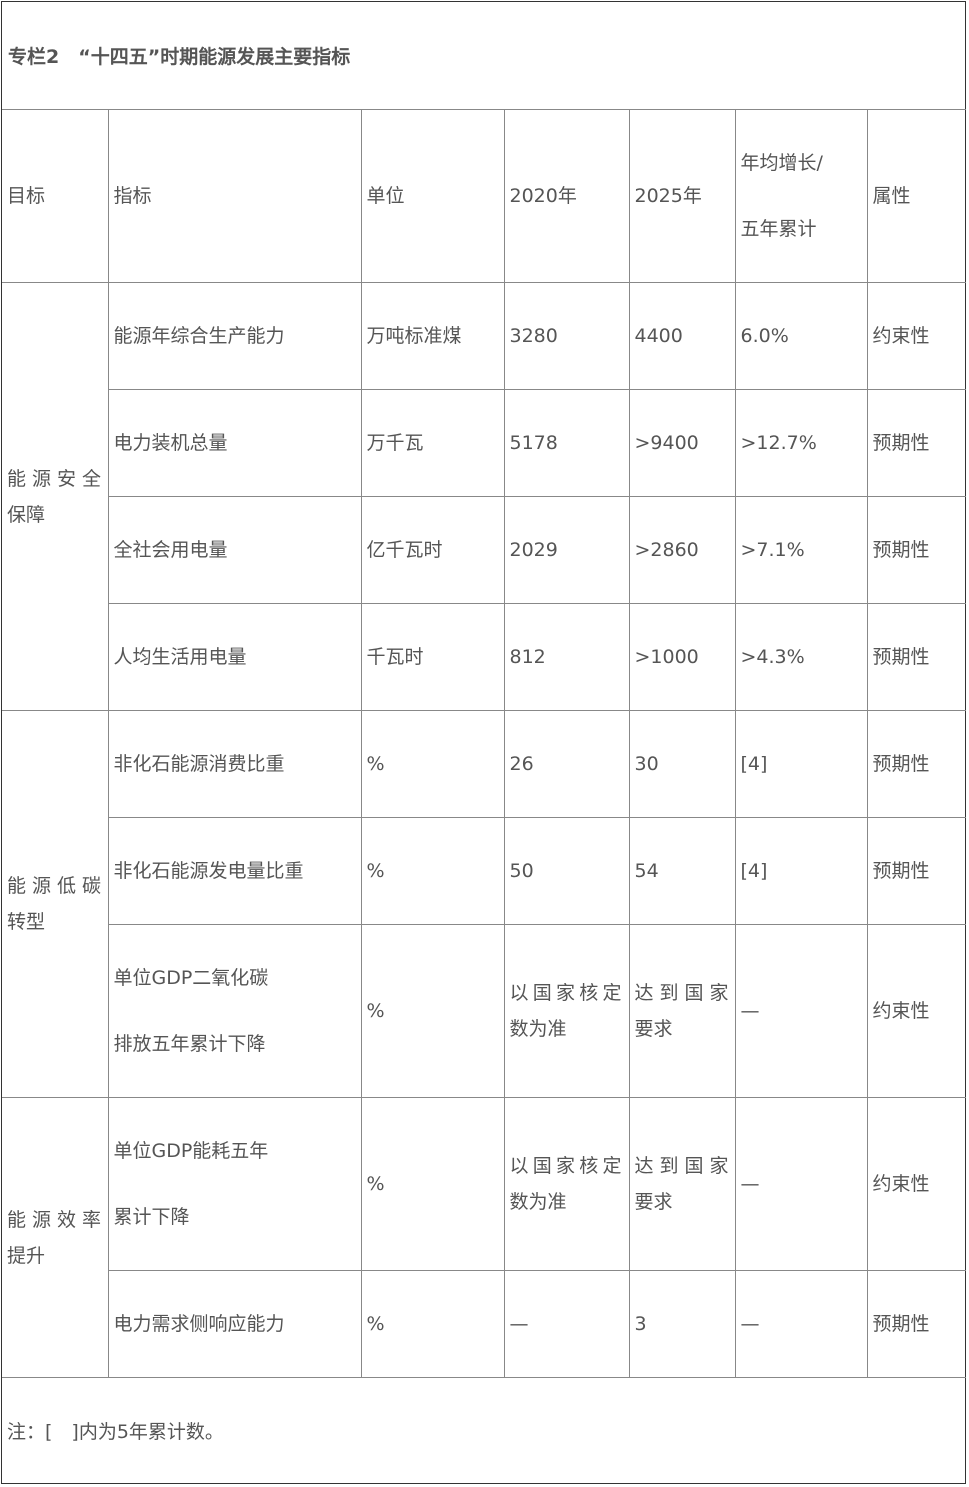  I want to click on note-row: 注：[ ]内为5年累计数。, so click(484, 1431).